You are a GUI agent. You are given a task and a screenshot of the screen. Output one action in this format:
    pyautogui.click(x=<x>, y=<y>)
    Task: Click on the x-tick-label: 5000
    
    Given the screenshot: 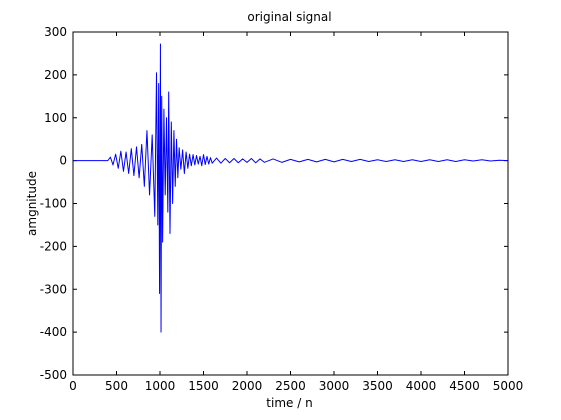 What is the action you would take?
    pyautogui.click(x=508, y=386)
    